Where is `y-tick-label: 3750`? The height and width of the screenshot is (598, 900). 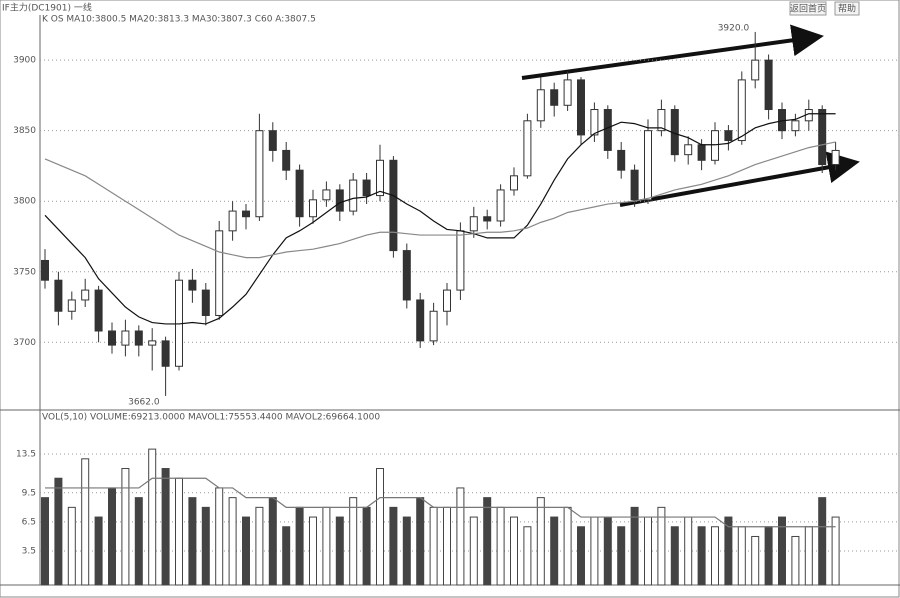
y-tick-label: 3750 is located at coordinates (24, 272).